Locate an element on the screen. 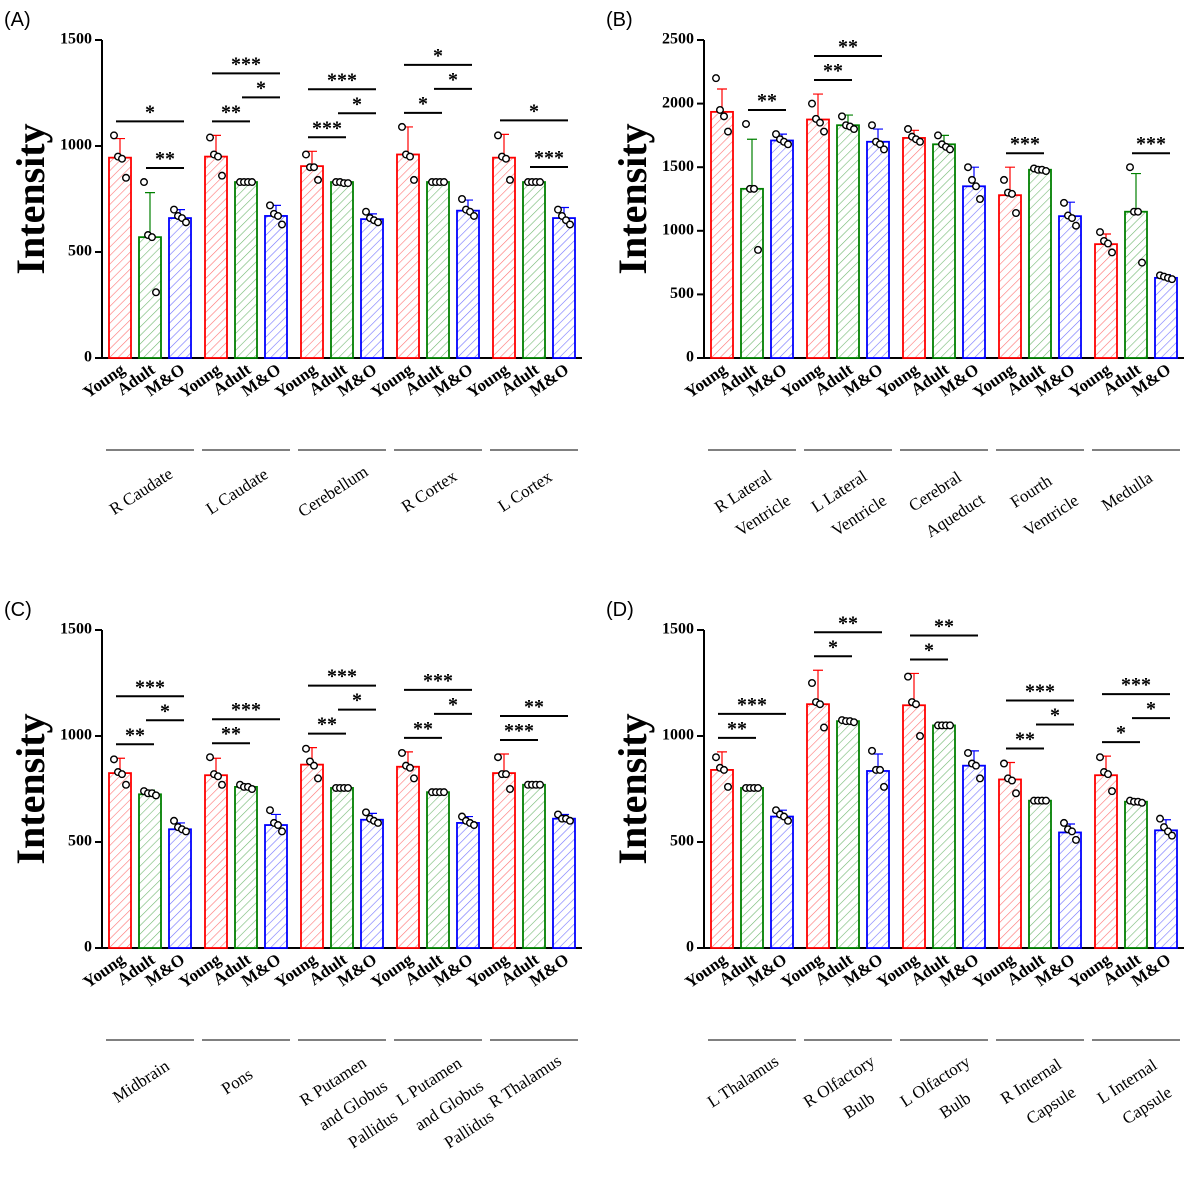 This screenshot has height=1177, width=1204. panel-label: (C) is located at coordinates (18, 610).